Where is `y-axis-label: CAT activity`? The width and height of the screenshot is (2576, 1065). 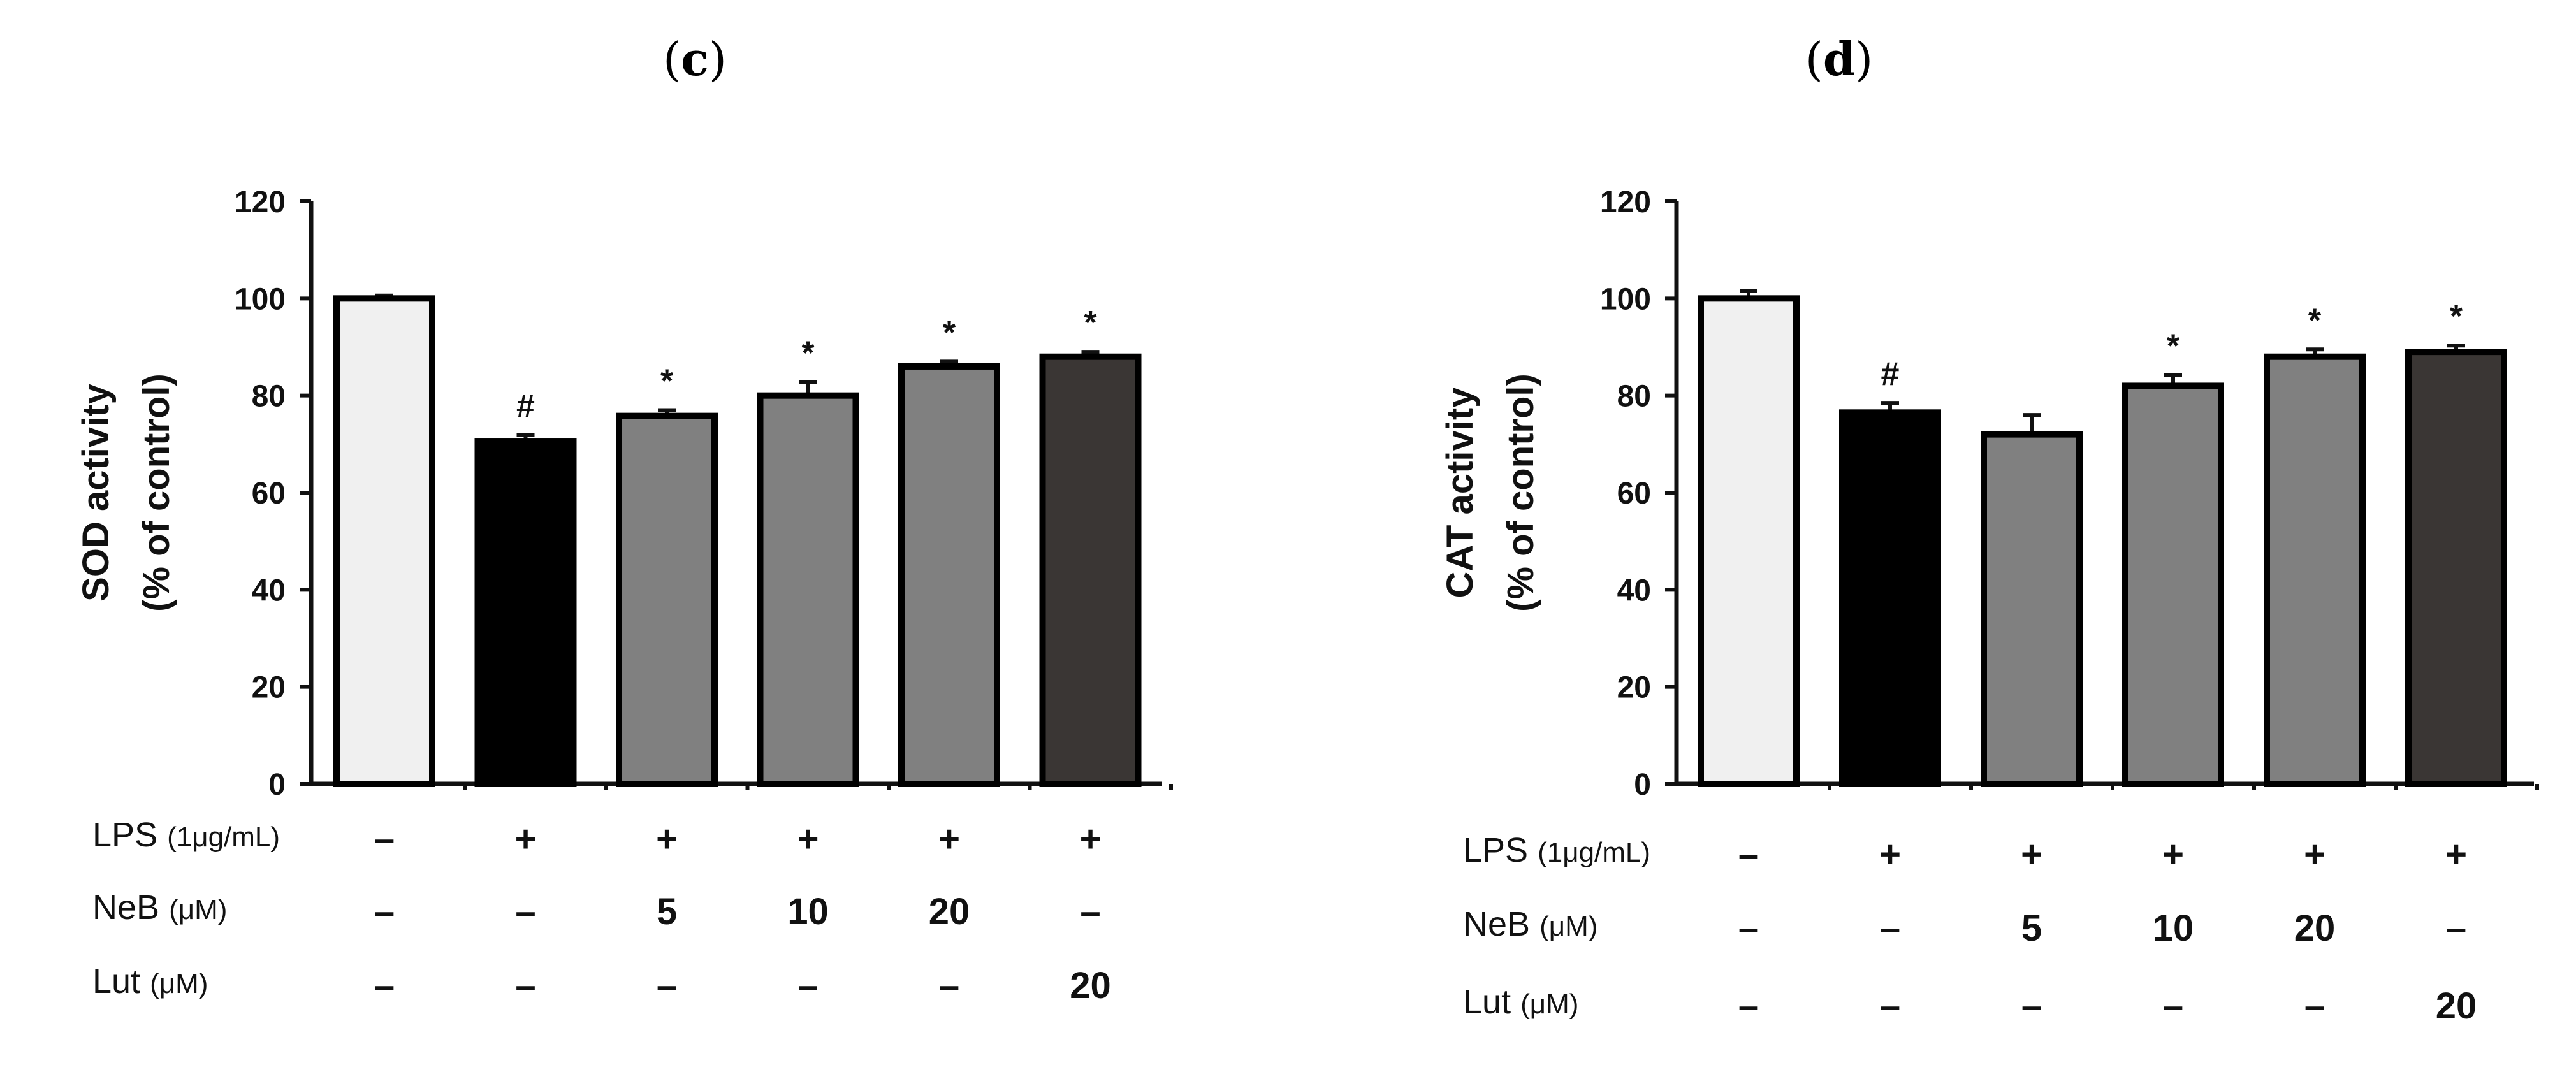
y-axis-label: CAT activity is located at coordinates (1460, 493).